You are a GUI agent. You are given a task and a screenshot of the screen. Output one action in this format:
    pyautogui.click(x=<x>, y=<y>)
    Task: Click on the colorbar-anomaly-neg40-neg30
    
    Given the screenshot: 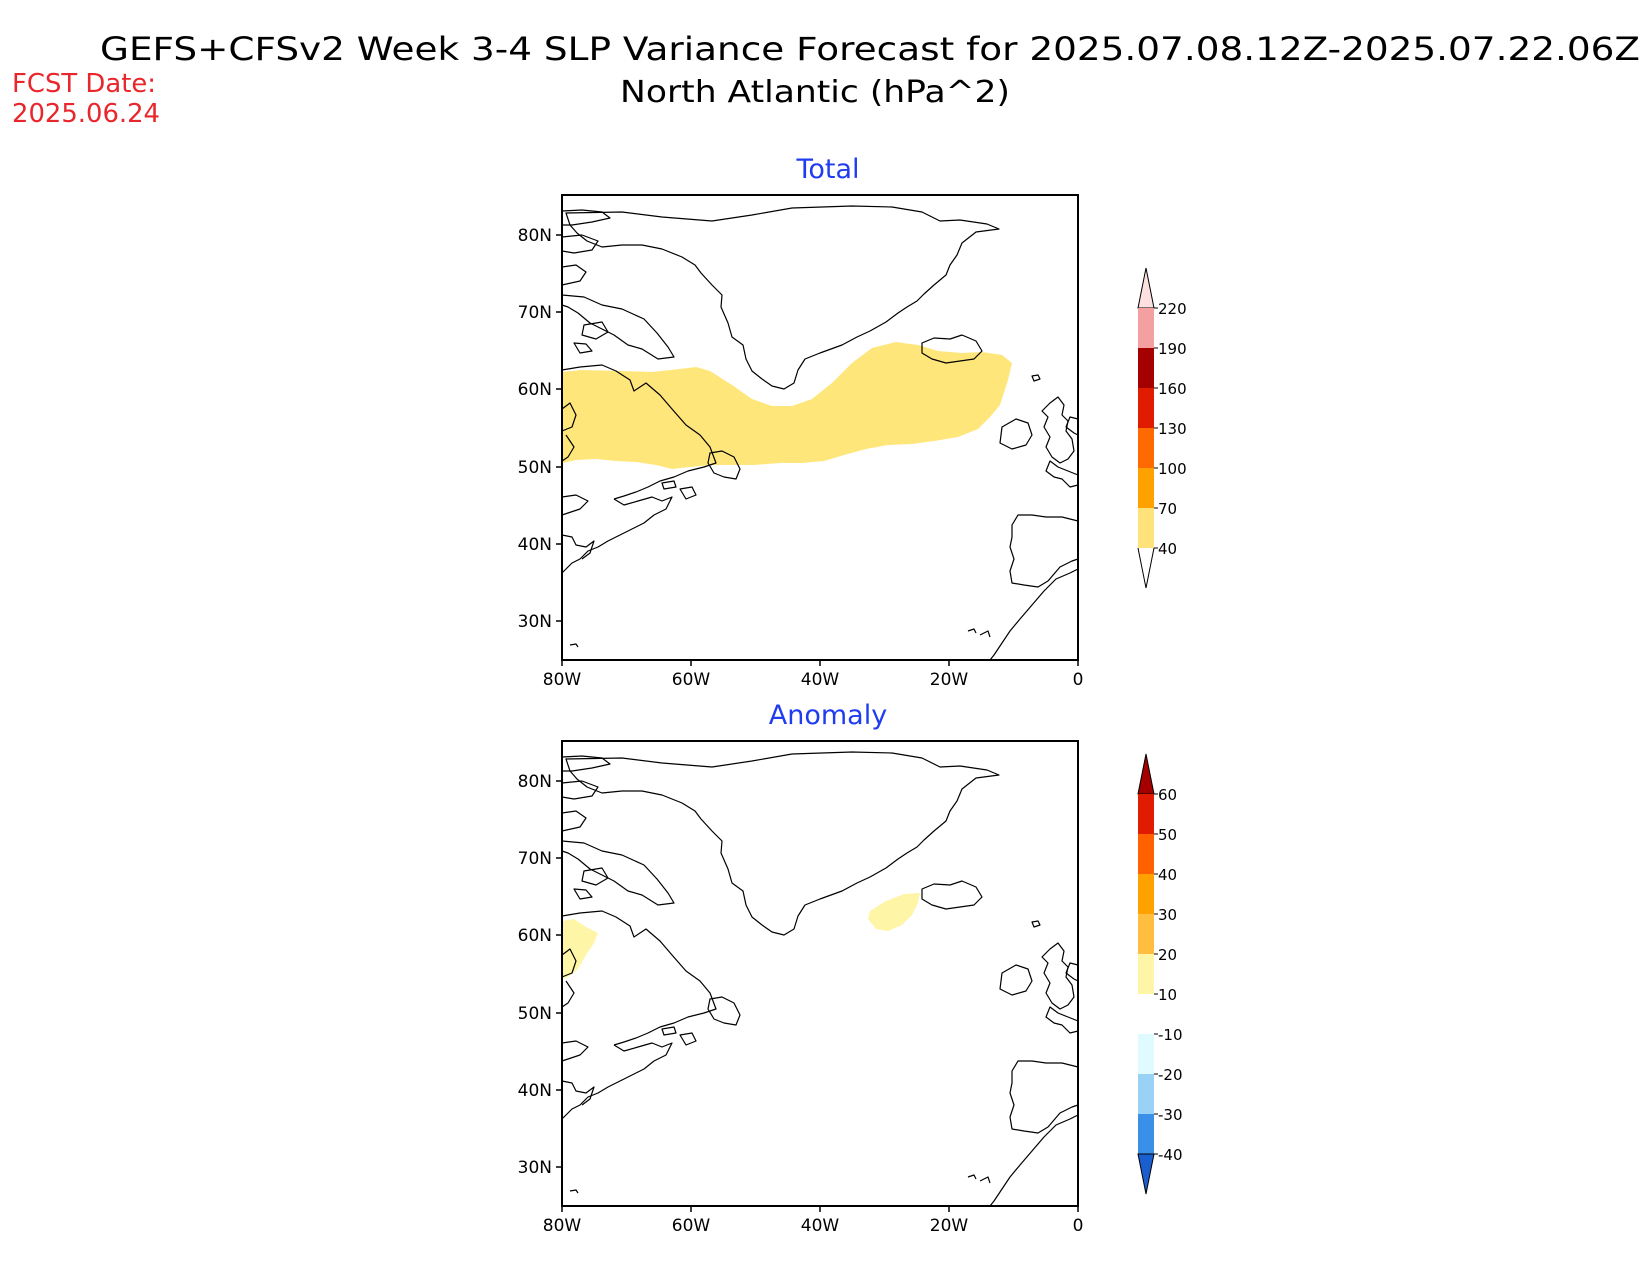 What is the action you would take?
    pyautogui.click(x=1146, y=1134)
    